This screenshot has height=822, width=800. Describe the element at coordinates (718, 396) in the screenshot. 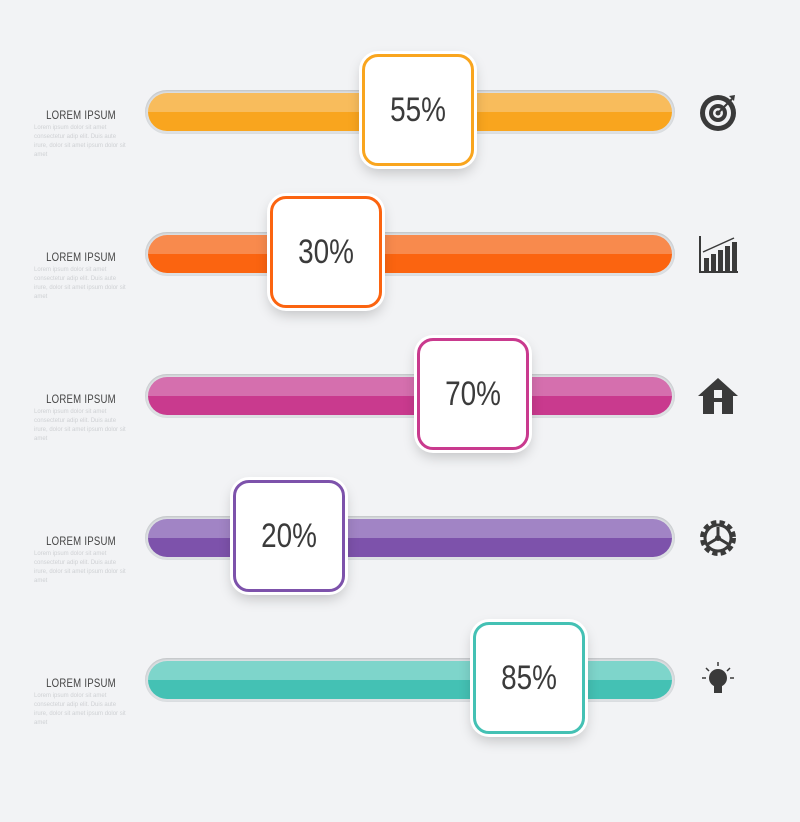

I see `house-icon` at that location.